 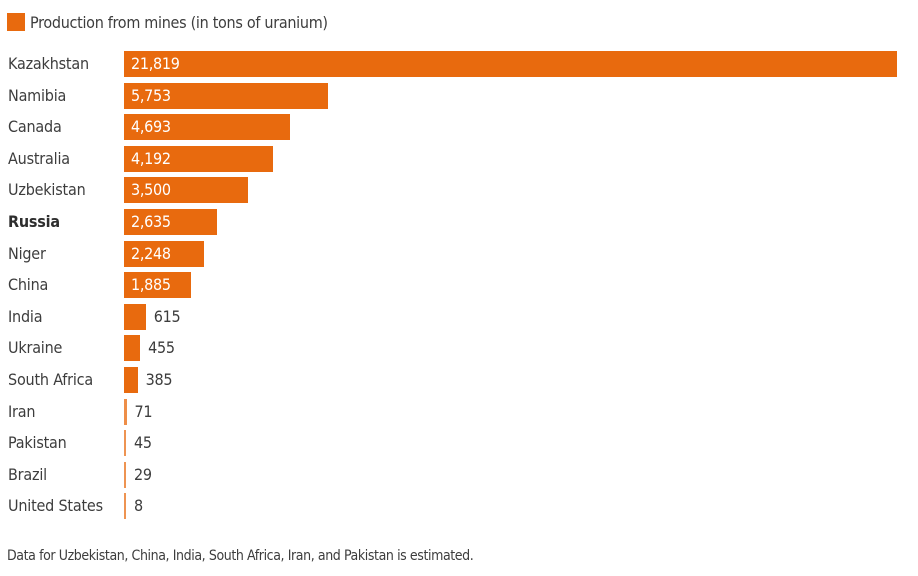 I want to click on bar-row: Canada 4,693, so click(x=459, y=127).